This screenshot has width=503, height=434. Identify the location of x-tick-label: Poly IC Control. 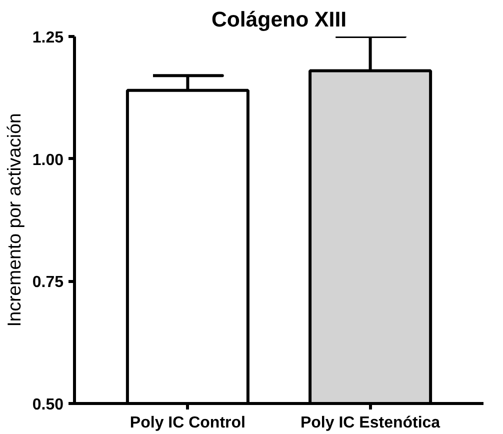
(188, 423).